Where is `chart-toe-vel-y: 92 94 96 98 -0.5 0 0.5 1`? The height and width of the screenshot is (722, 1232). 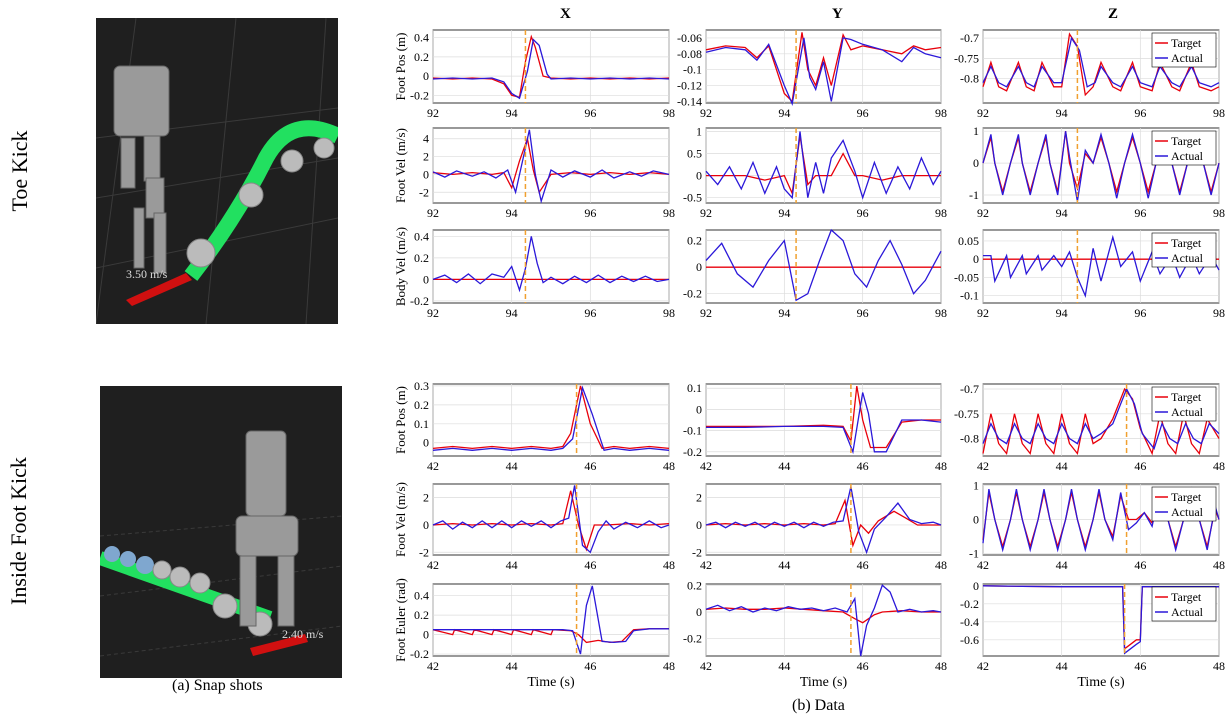
chart-toe-vel-y: 92 94 96 98 -0.5 0 0.5 1 is located at coordinates (815, 172).